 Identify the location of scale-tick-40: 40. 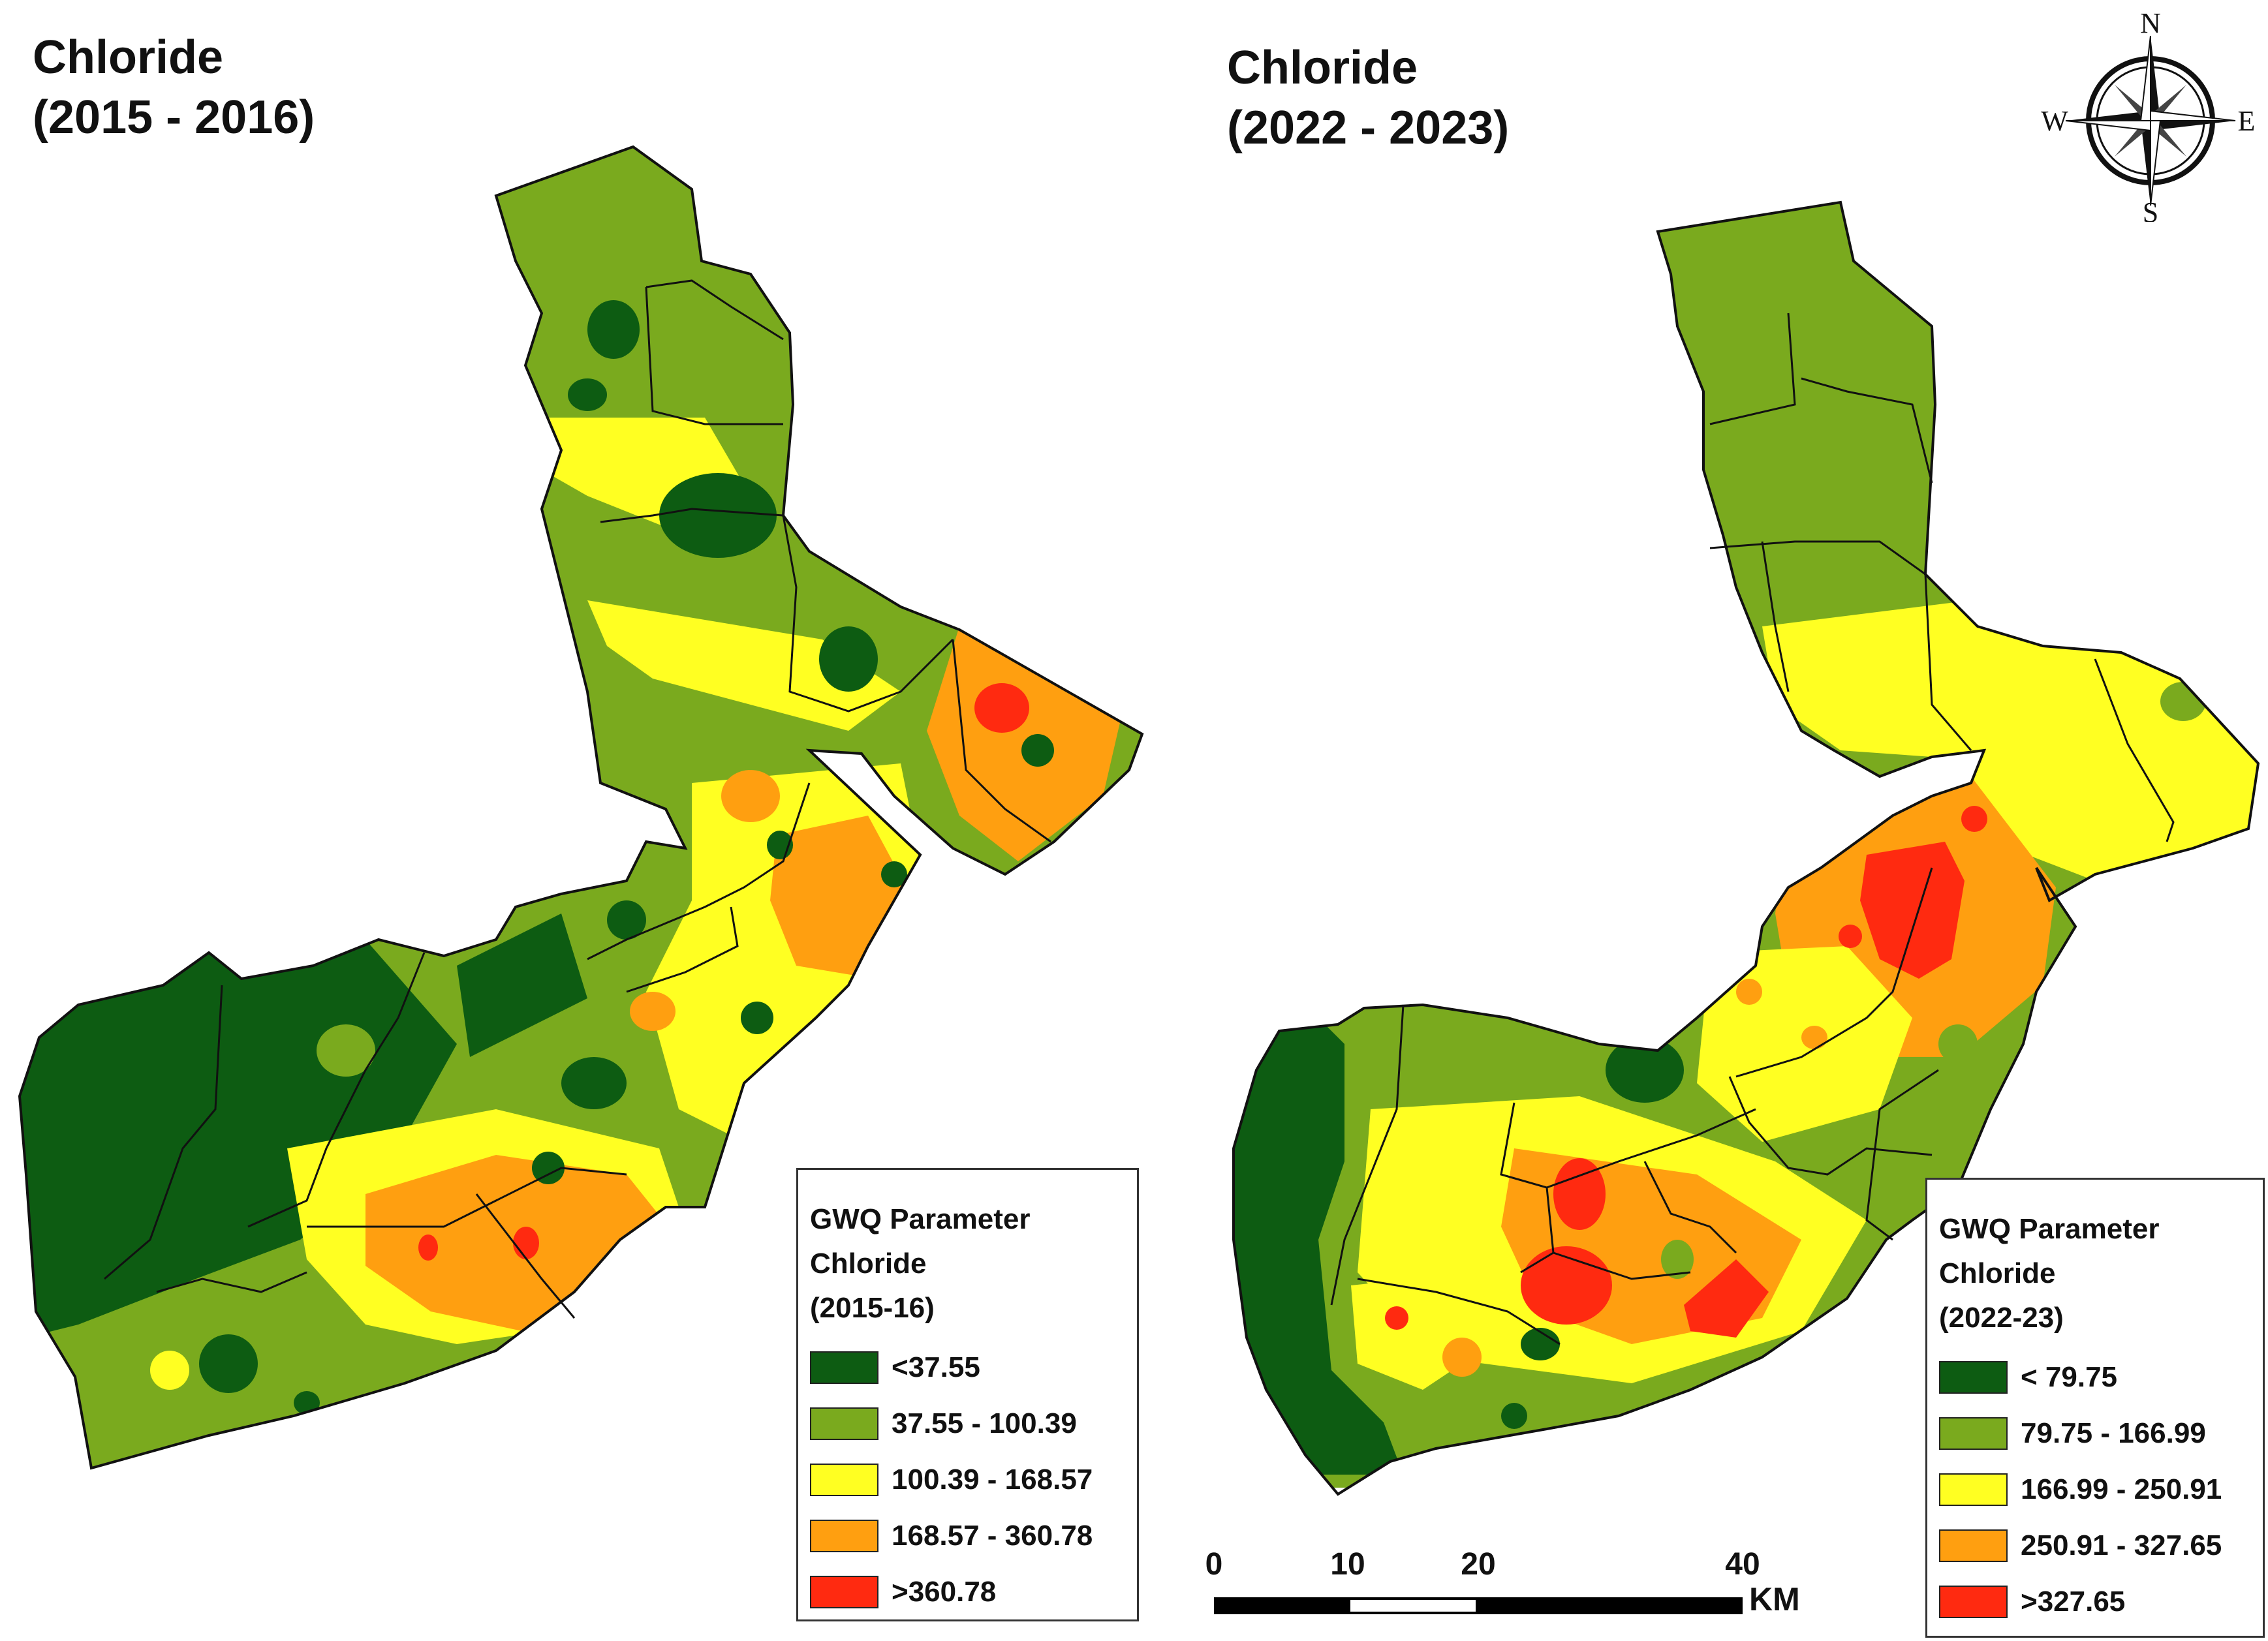
(1742, 1565).